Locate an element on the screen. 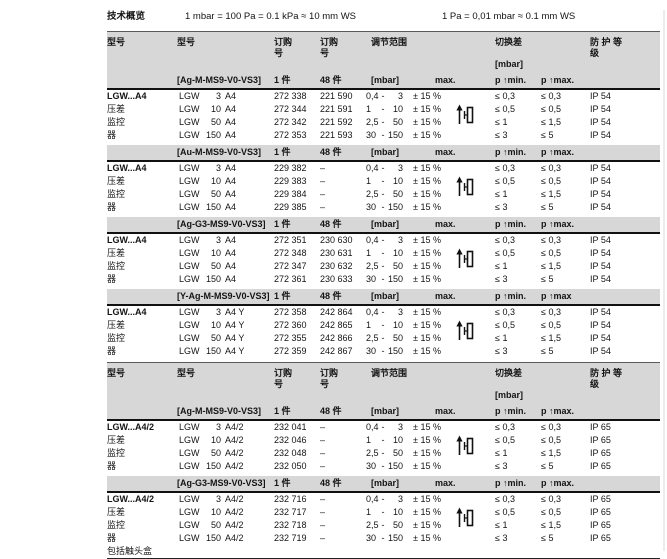  pmax-value: ≤ 5 is located at coordinates (547, 135).